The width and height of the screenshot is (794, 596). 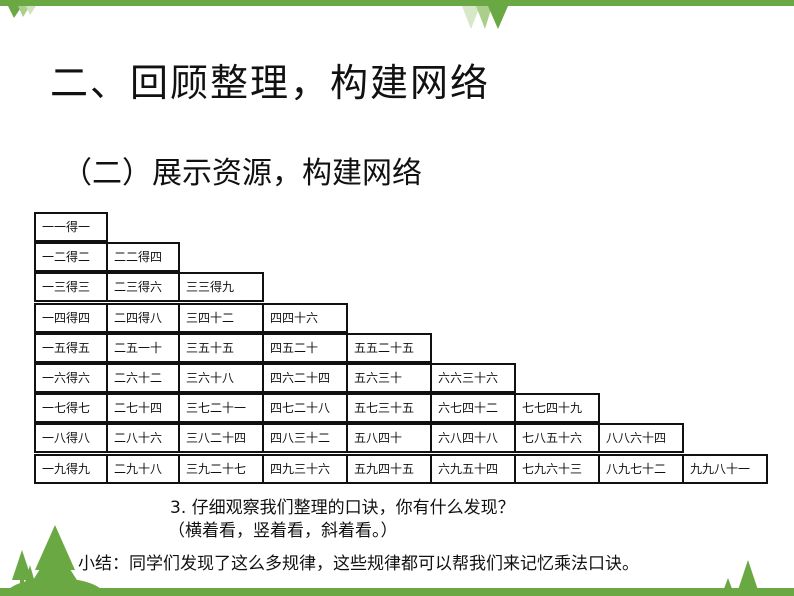 I want to click on table-cell: 六九五十四, so click(x=473, y=468).